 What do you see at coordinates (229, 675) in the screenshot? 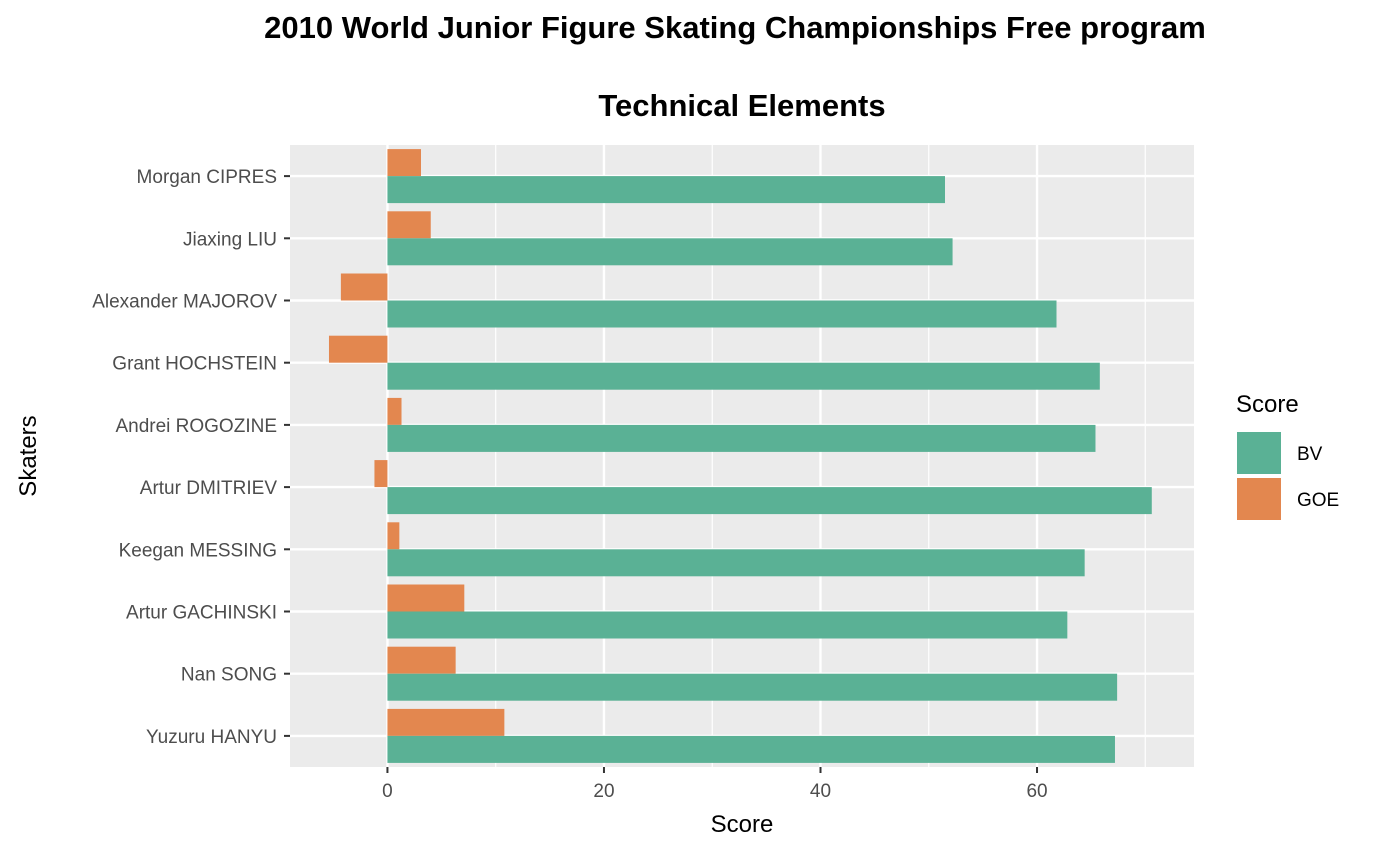
I see `y-tick-label: Nan SONG` at bounding box center [229, 675].